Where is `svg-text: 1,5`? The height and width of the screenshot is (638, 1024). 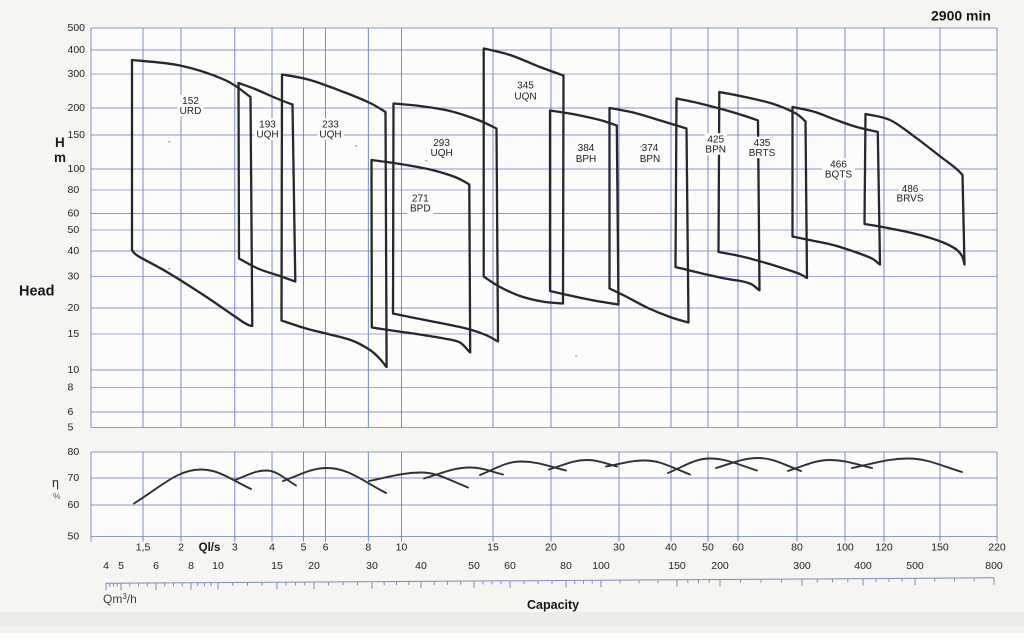 svg-text: 1,5 is located at coordinates (143, 548).